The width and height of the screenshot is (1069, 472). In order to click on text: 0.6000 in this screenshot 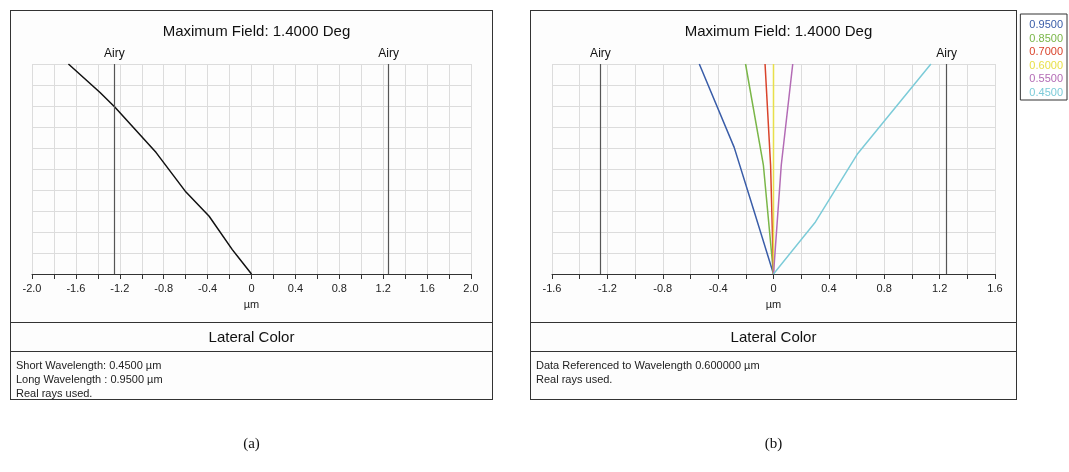, I will do `click(1046, 64)`.